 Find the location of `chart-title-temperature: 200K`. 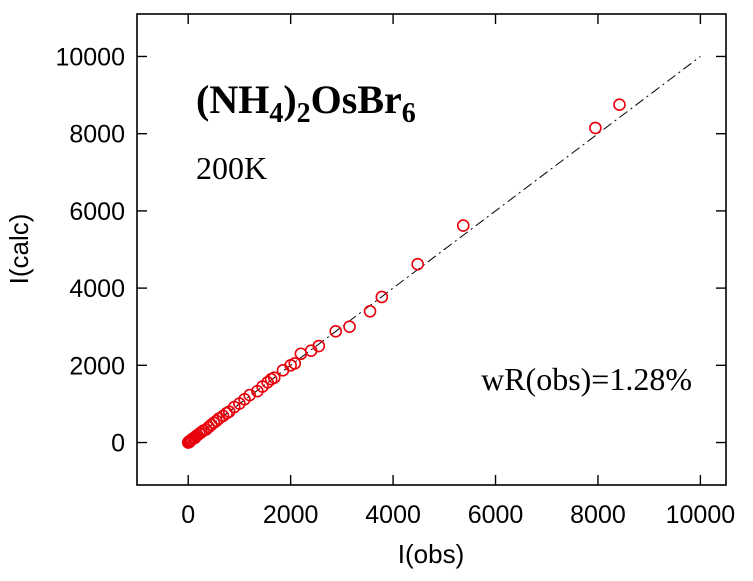

chart-title-temperature: 200K is located at coordinates (231, 168).